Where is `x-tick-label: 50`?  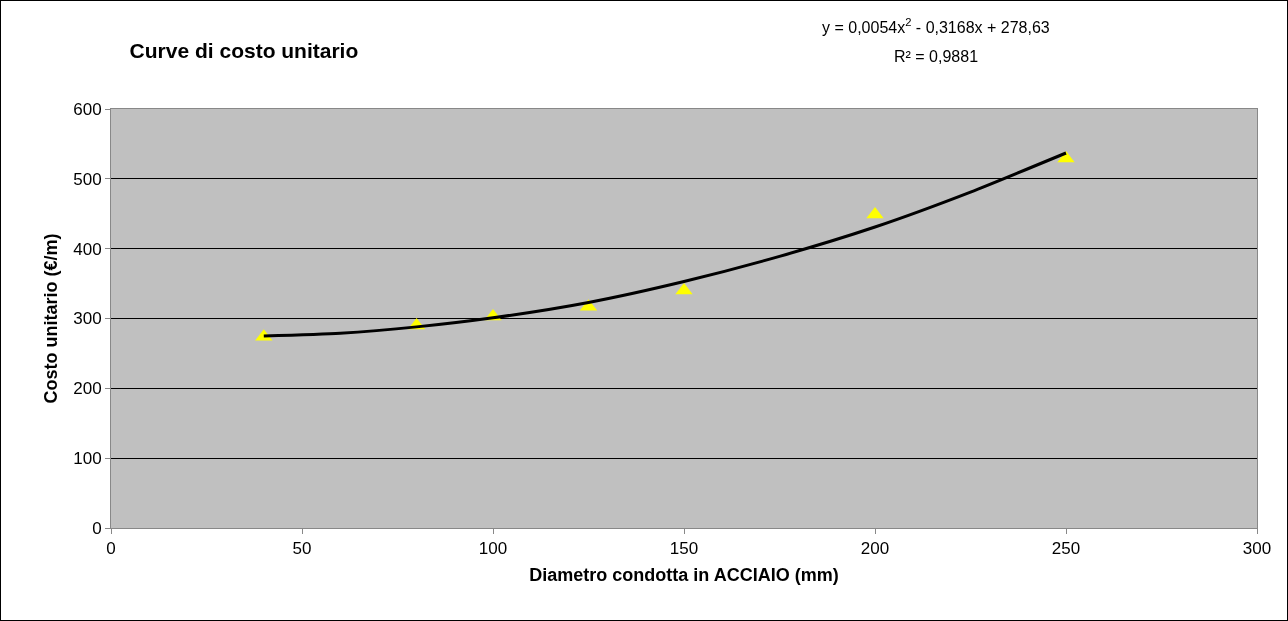
x-tick-label: 50 is located at coordinates (302, 549).